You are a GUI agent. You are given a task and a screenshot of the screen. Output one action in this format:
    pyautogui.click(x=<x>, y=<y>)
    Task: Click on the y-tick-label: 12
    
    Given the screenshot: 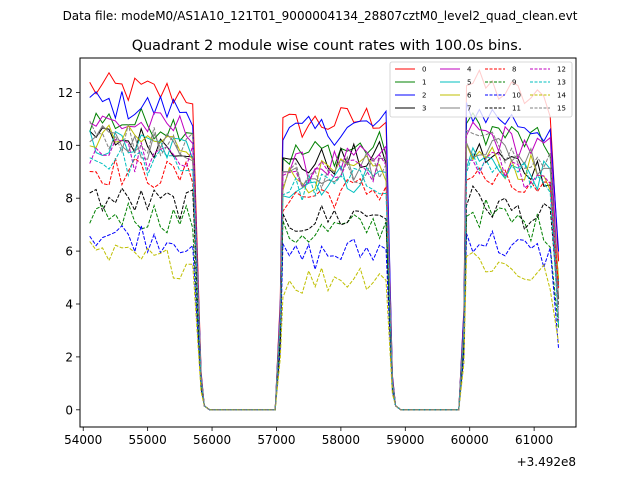 What is the action you would take?
    pyautogui.click(x=65, y=93)
    